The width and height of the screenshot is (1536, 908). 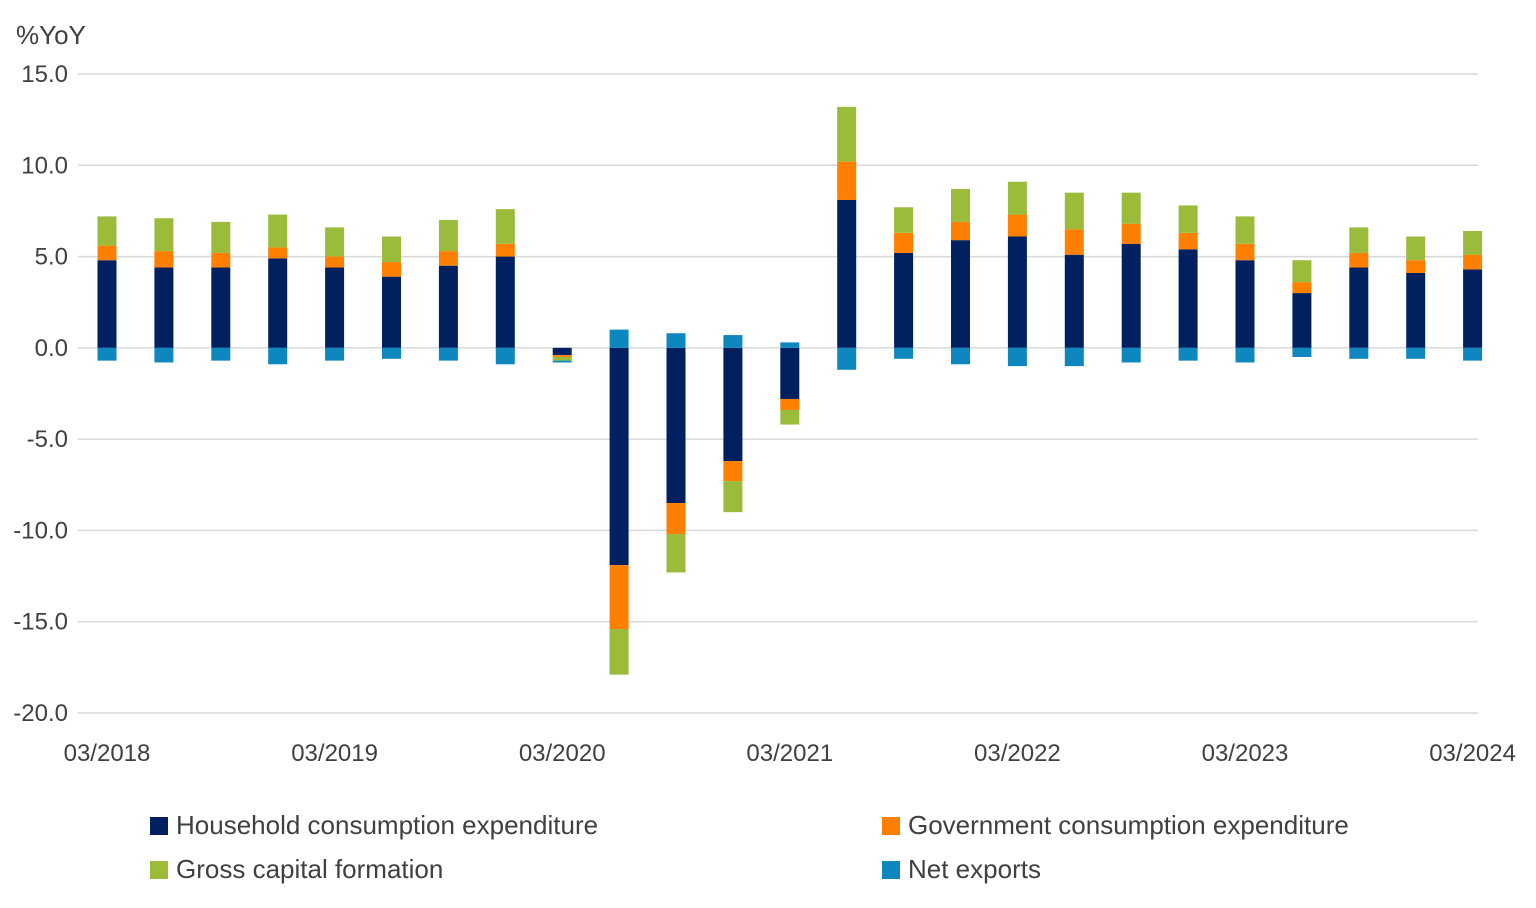 I want to click on y-tick-label: 15.0, so click(x=44, y=74).